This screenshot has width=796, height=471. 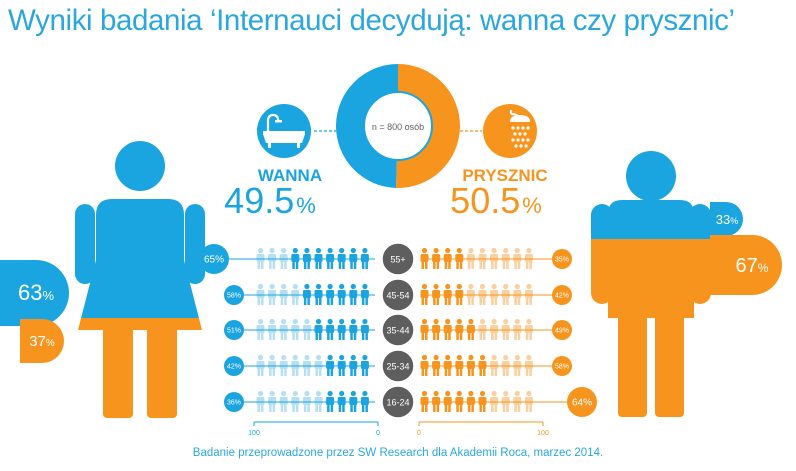 I want to click on wanna-age-value: 42%, so click(x=234, y=367).